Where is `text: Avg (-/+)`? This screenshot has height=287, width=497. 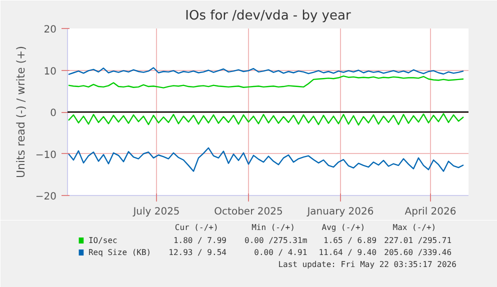 text: Avg (-/+) is located at coordinates (344, 227).